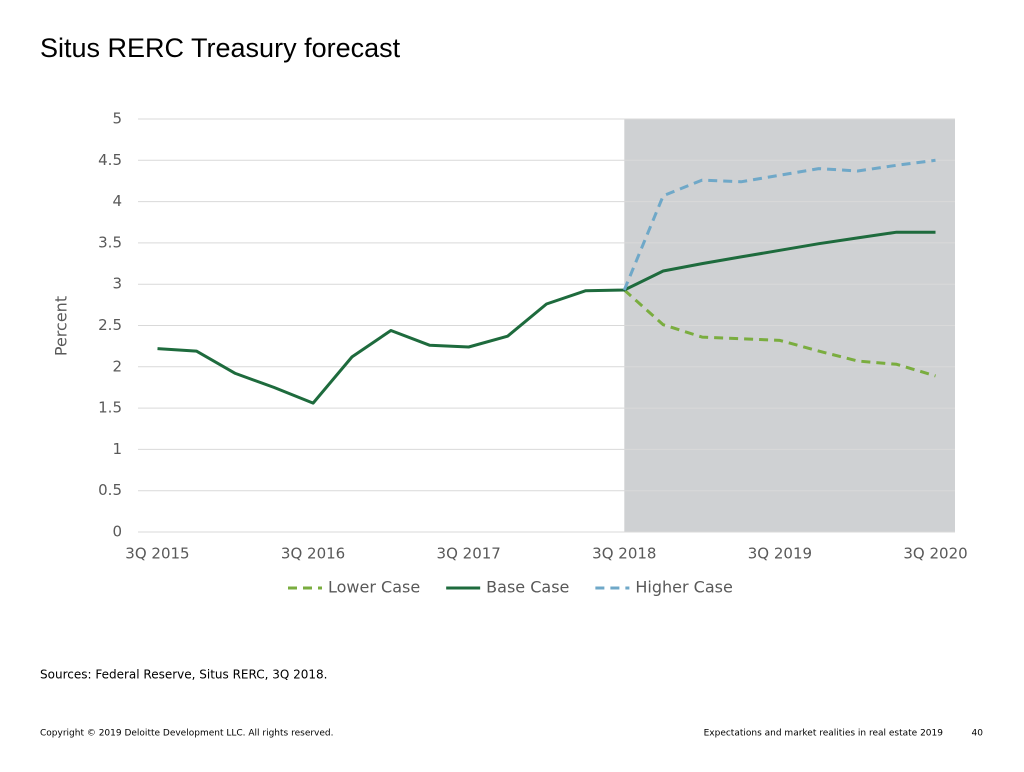 The height and width of the screenshot is (772, 1024). I want to click on legend-label: Higher Case, so click(683, 587).